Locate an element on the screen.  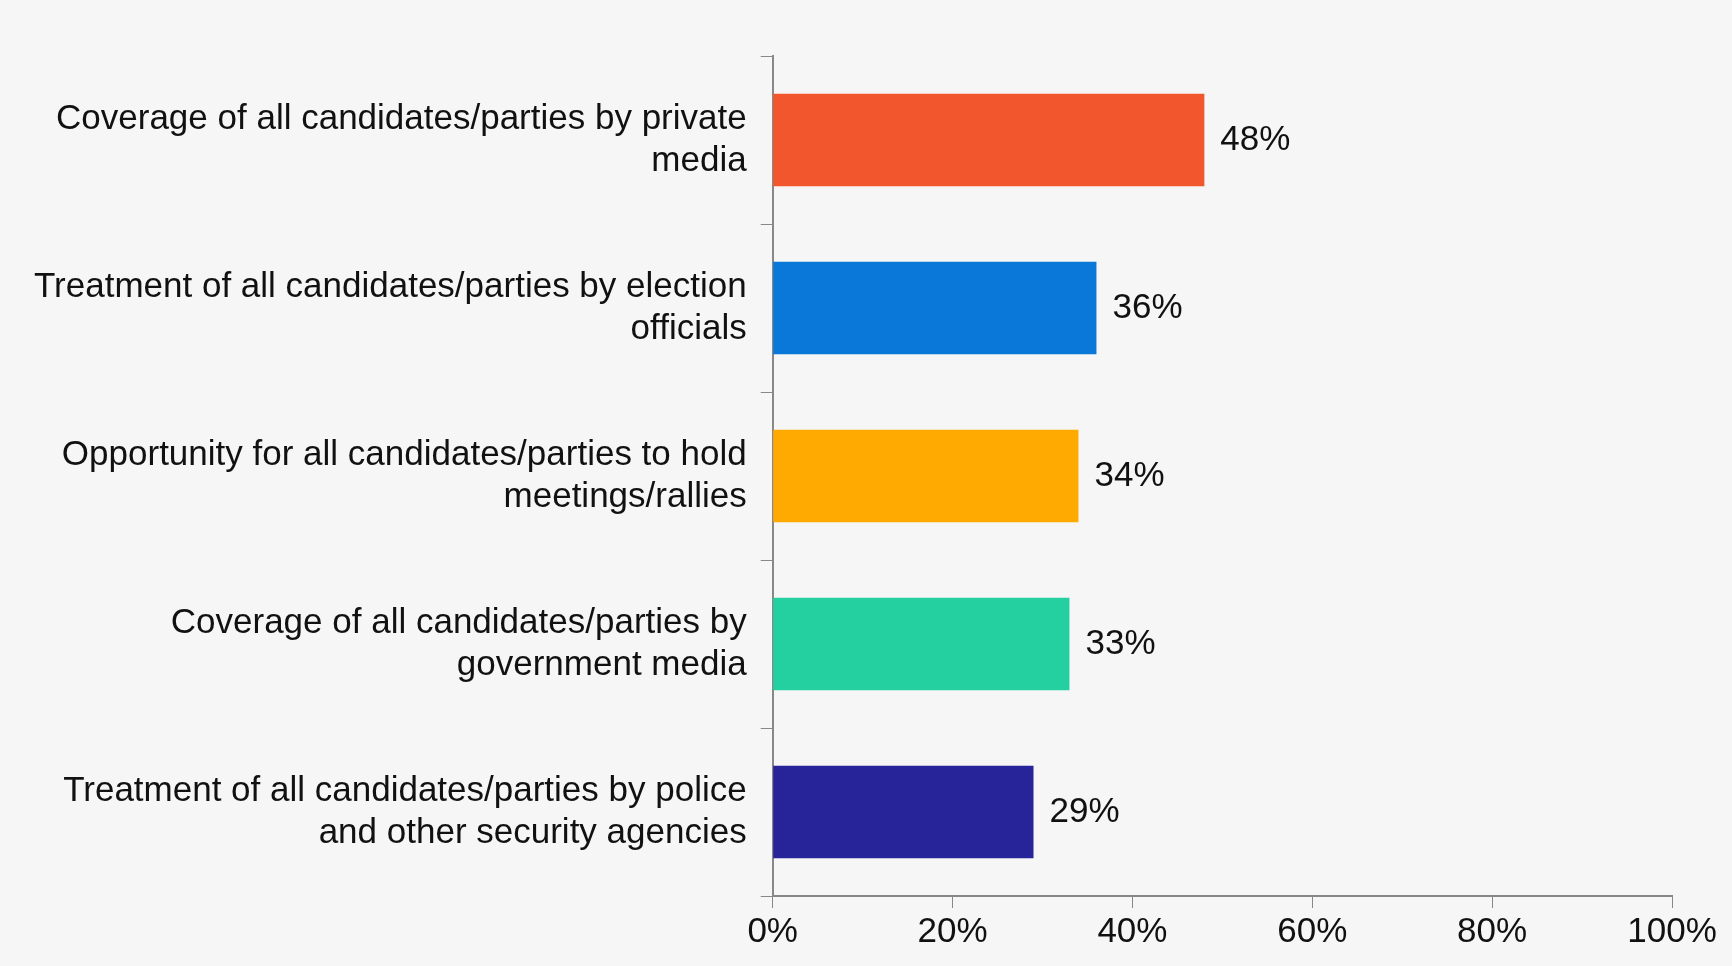
x-tick-label: 60% is located at coordinates (1312, 929).